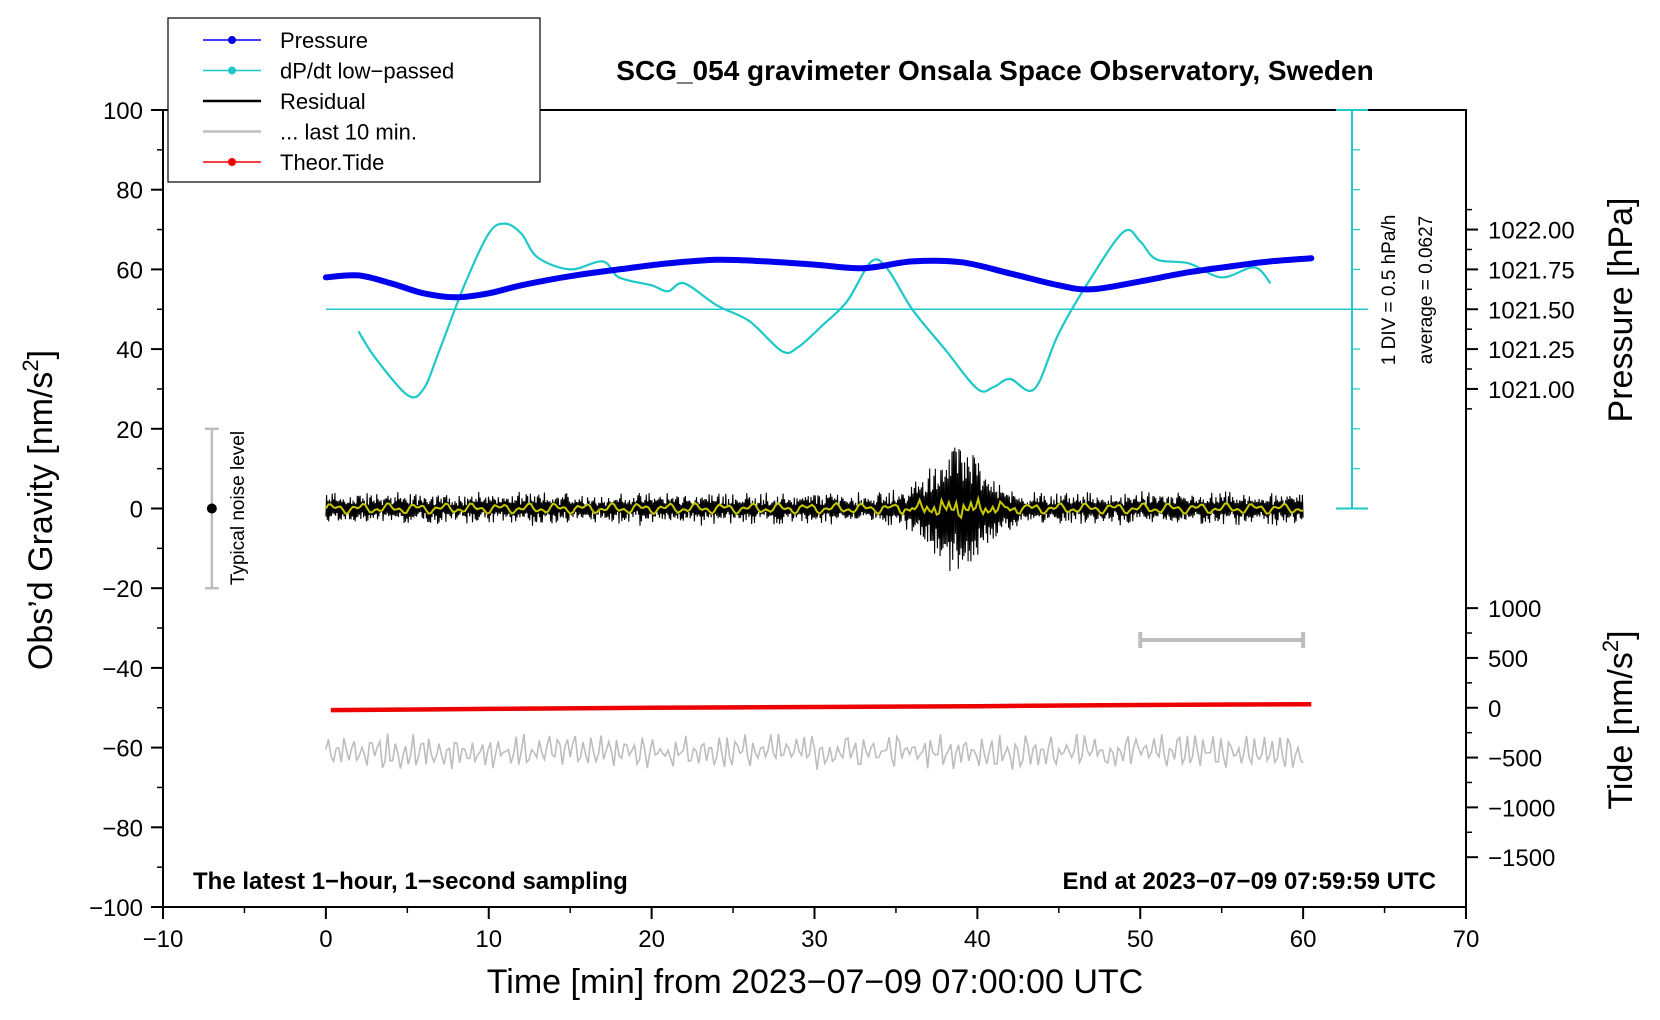  What do you see at coordinates (651, 939) in the screenshot?
I see `x-tick-label: 20` at bounding box center [651, 939].